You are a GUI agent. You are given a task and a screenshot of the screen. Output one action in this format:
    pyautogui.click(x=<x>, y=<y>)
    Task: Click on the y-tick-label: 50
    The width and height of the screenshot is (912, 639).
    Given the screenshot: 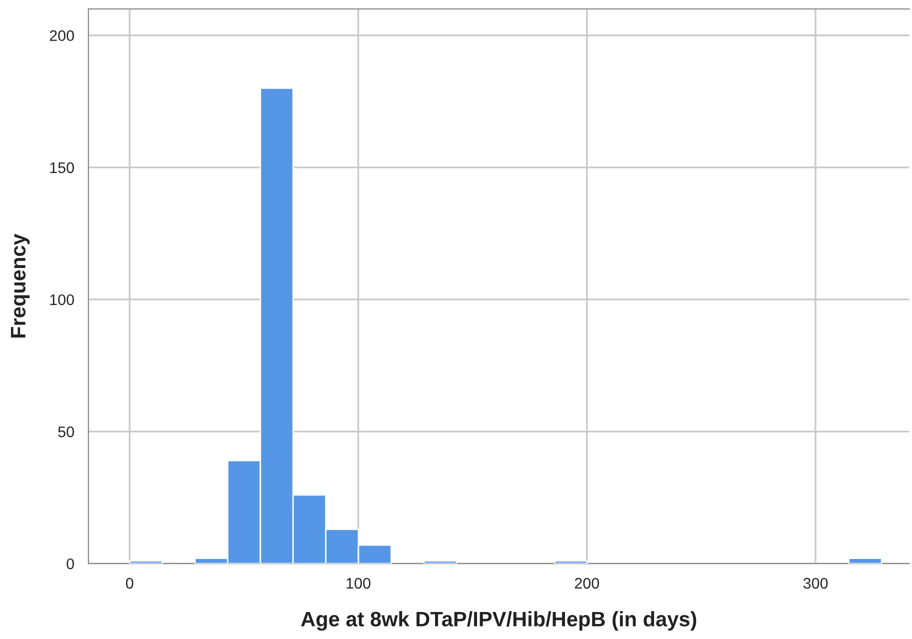 What is the action you would take?
    pyautogui.click(x=66, y=432)
    